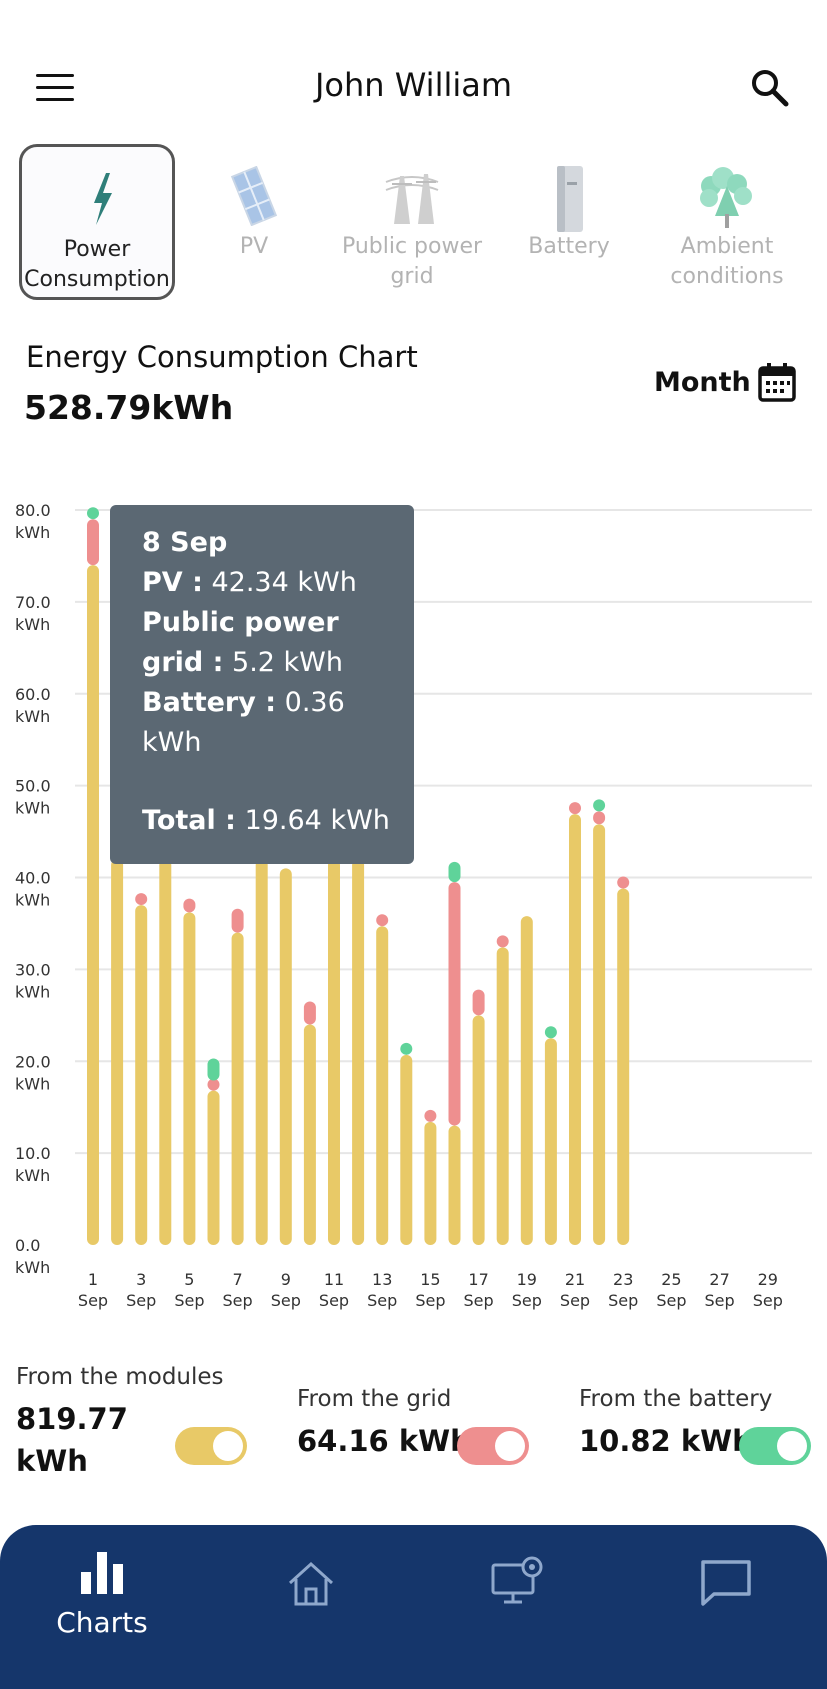 The height and width of the screenshot is (1689, 827). Describe the element at coordinates (285, 1056) in the screenshot. I see `bar-segment-9-sep-s0` at that location.